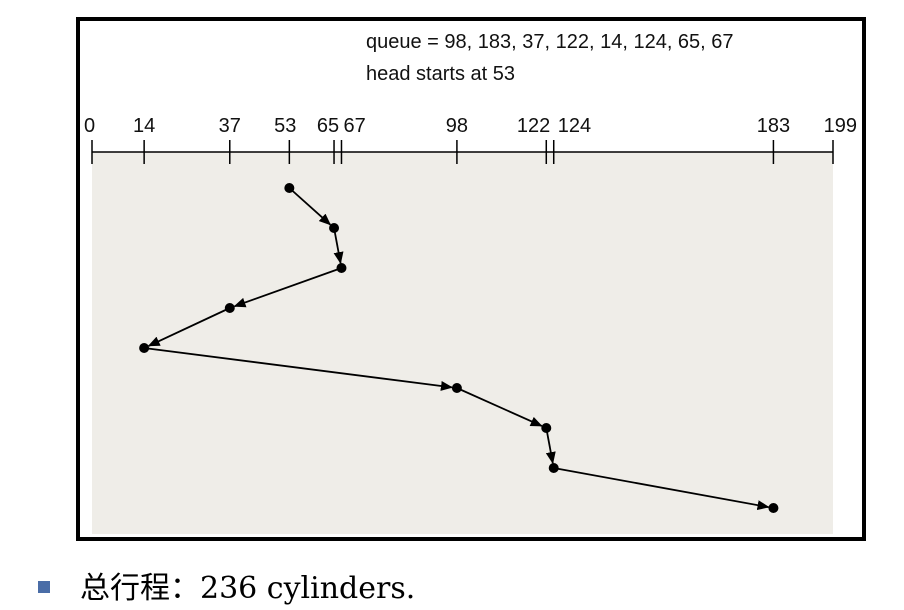  I want to click on tick-label: 98, so click(457, 126).